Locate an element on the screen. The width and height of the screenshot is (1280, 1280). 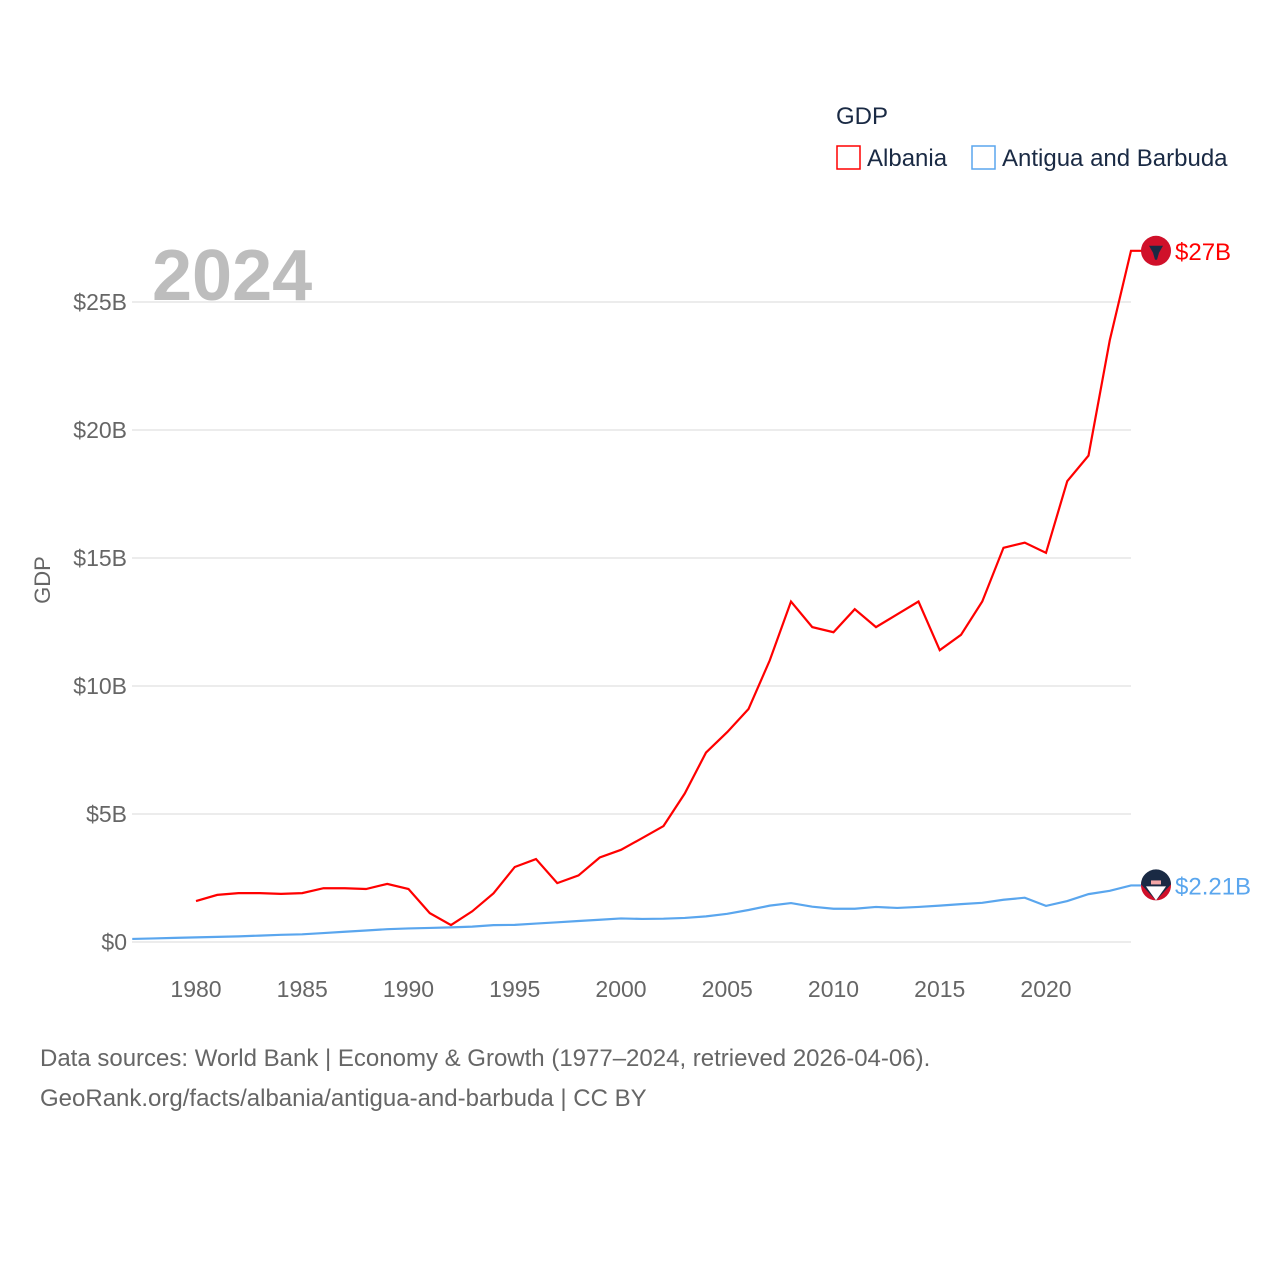
x-tick-label: 1980 is located at coordinates (195, 989).